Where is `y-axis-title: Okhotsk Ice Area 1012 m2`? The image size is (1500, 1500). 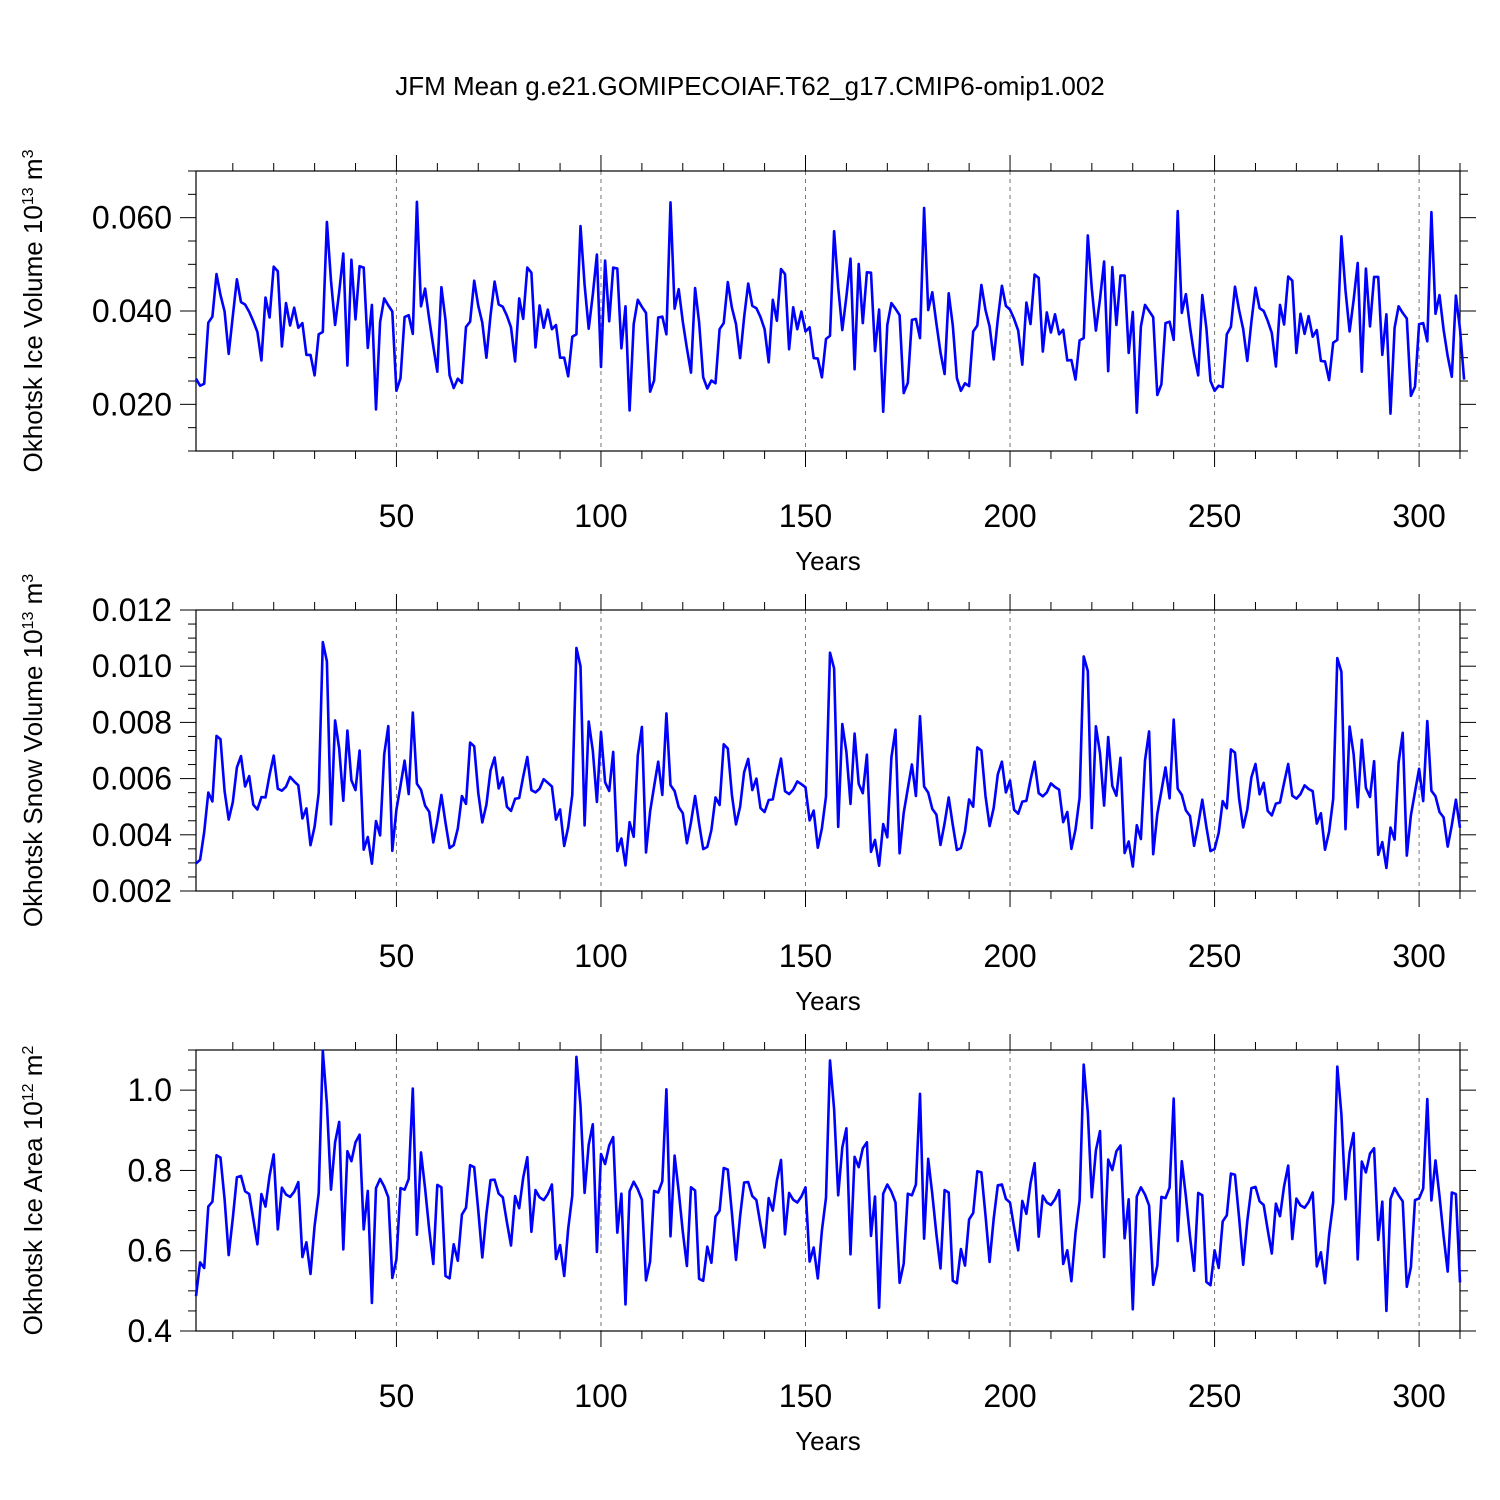 y-axis-title: Okhotsk Ice Area 1012 m2 is located at coordinates (33, 1191).